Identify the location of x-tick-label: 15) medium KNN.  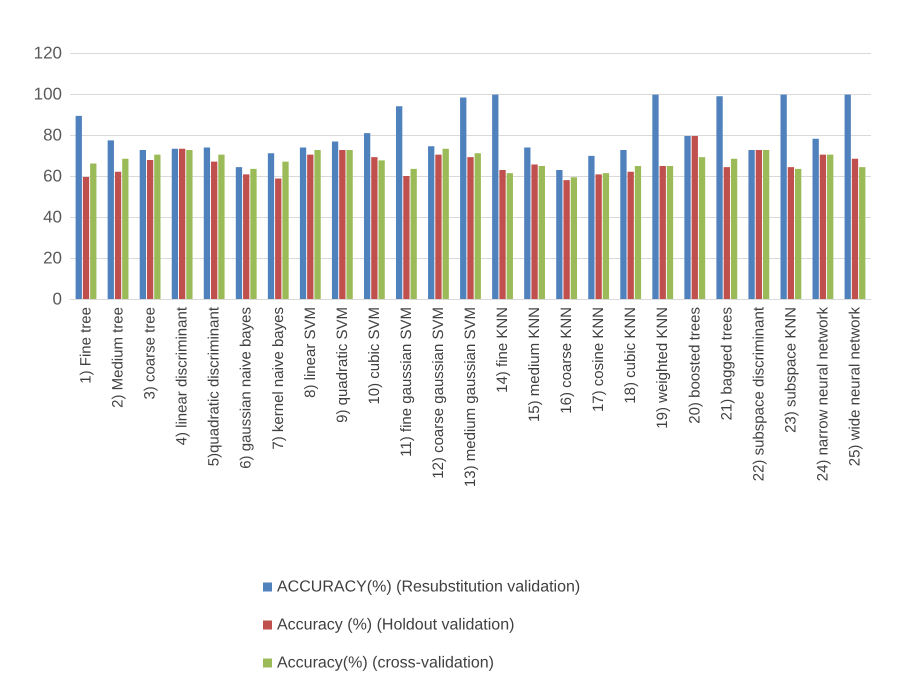
(535, 364).